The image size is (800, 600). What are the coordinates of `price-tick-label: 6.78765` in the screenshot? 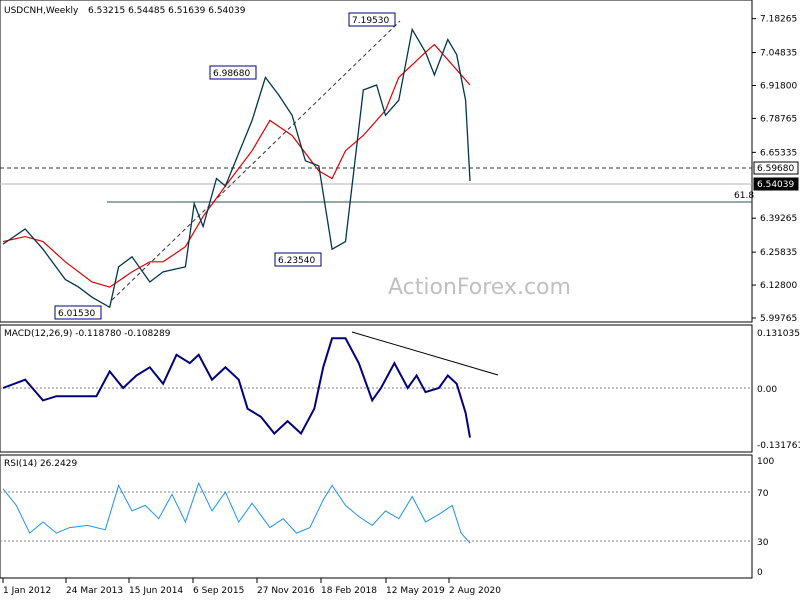 It's located at (778, 119).